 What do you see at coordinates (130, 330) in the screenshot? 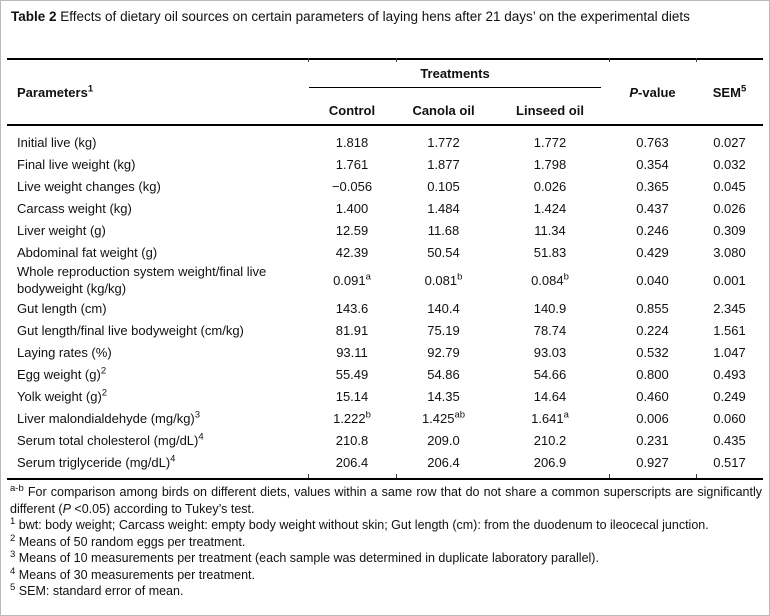
I see `parameter-cell: Gut length/final live bodyweight (cm/kg)` at bounding box center [130, 330].